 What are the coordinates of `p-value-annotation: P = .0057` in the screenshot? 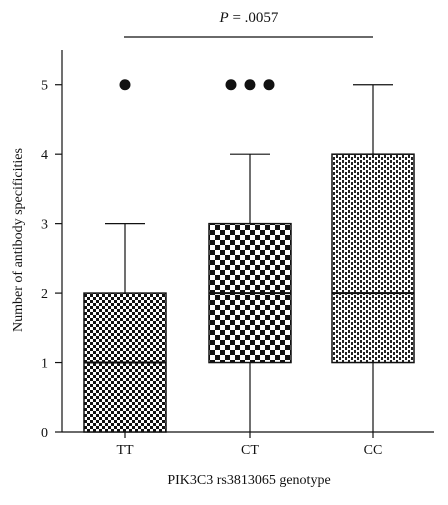 It's located at (249, 18).